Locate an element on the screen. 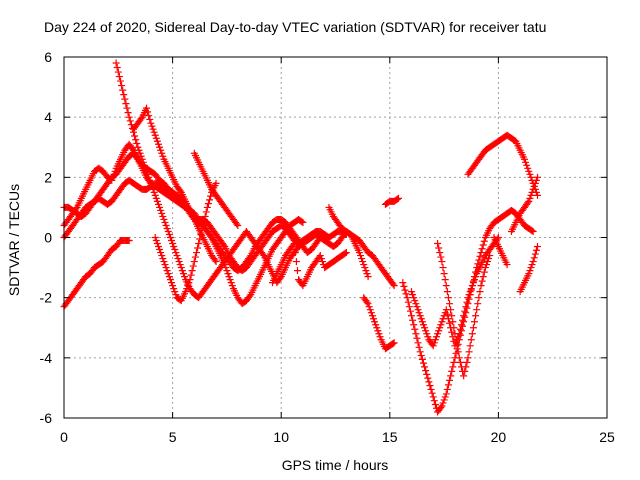  x-tick-label: 25 is located at coordinates (607, 437).